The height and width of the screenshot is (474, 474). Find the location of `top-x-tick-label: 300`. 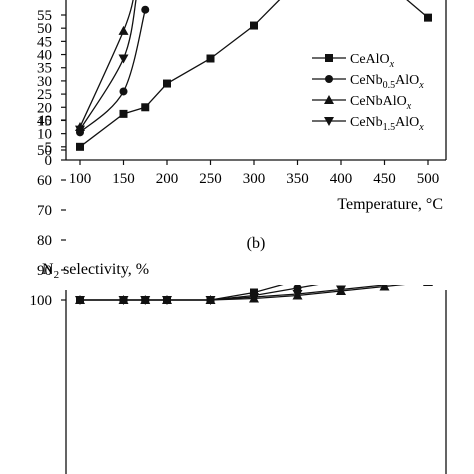

top-x-tick-label: 300 is located at coordinates (254, 179).